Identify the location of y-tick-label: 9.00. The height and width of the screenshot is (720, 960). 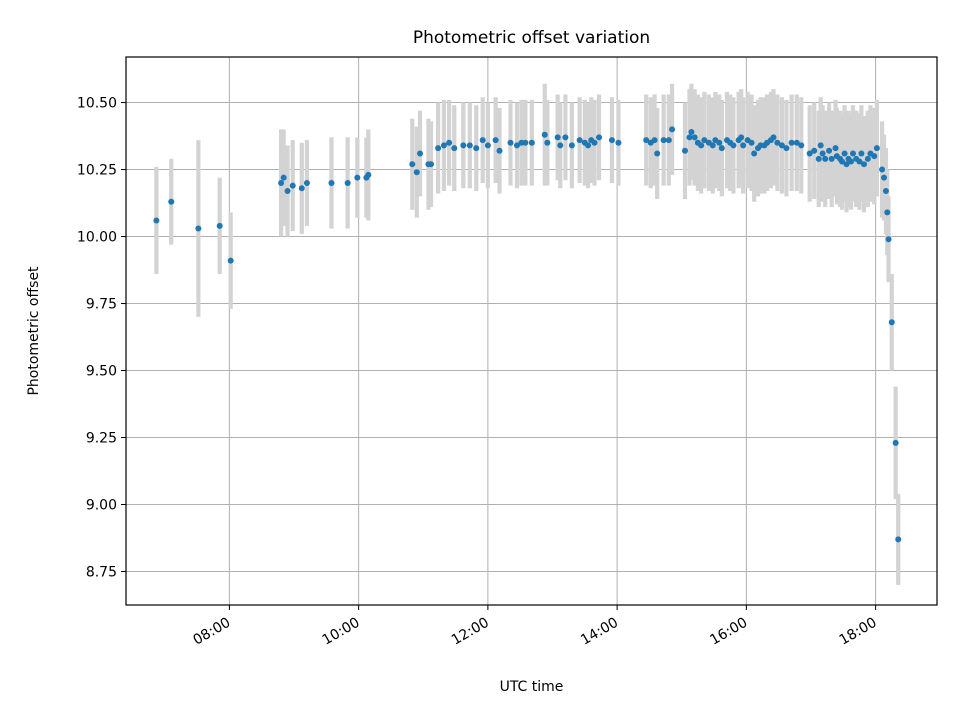
(101, 506).